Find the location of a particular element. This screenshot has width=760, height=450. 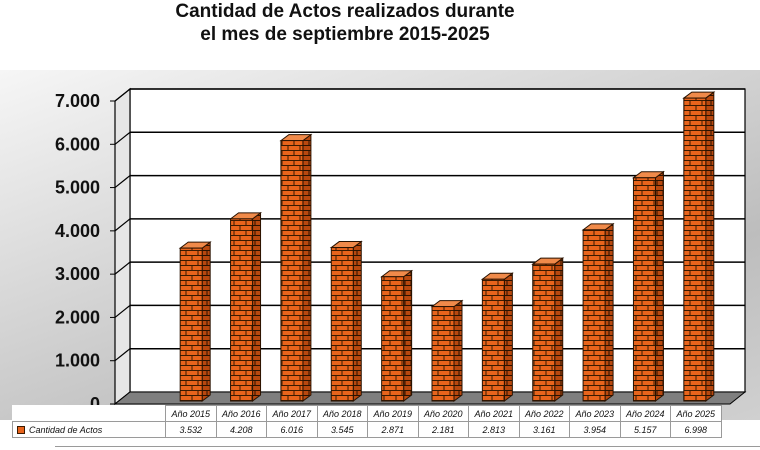

data-table-corner is located at coordinates (89, 414).